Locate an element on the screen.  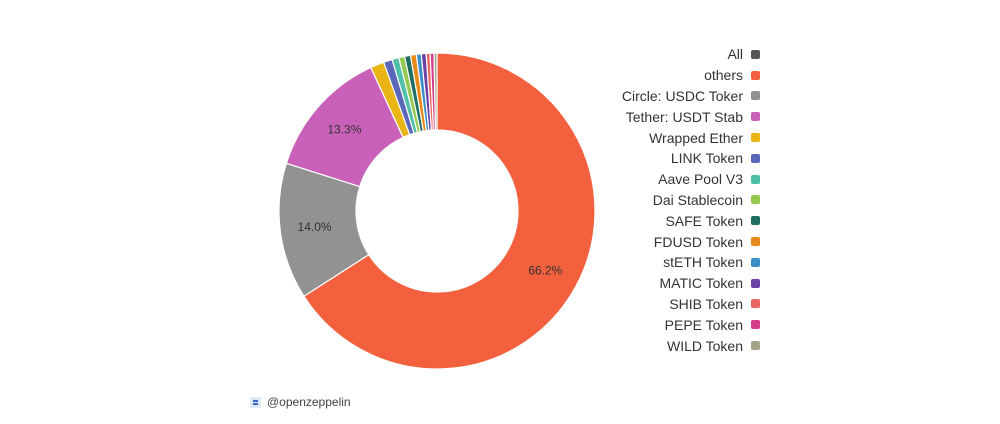
legend-item-fdusd-token: FDUSD Token is located at coordinates (680, 241).